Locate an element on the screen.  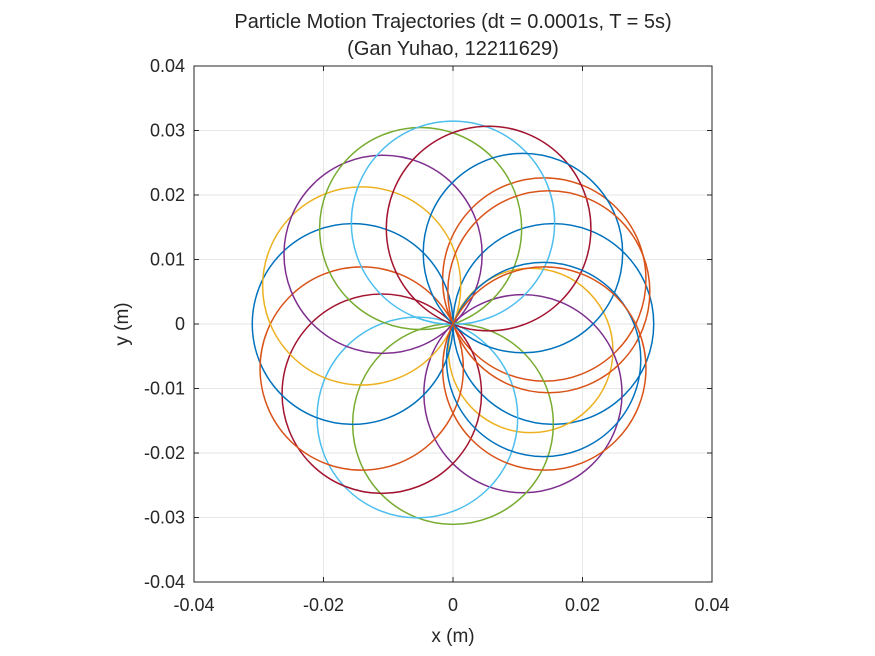
x-tick-label: 0 is located at coordinates (453, 605).